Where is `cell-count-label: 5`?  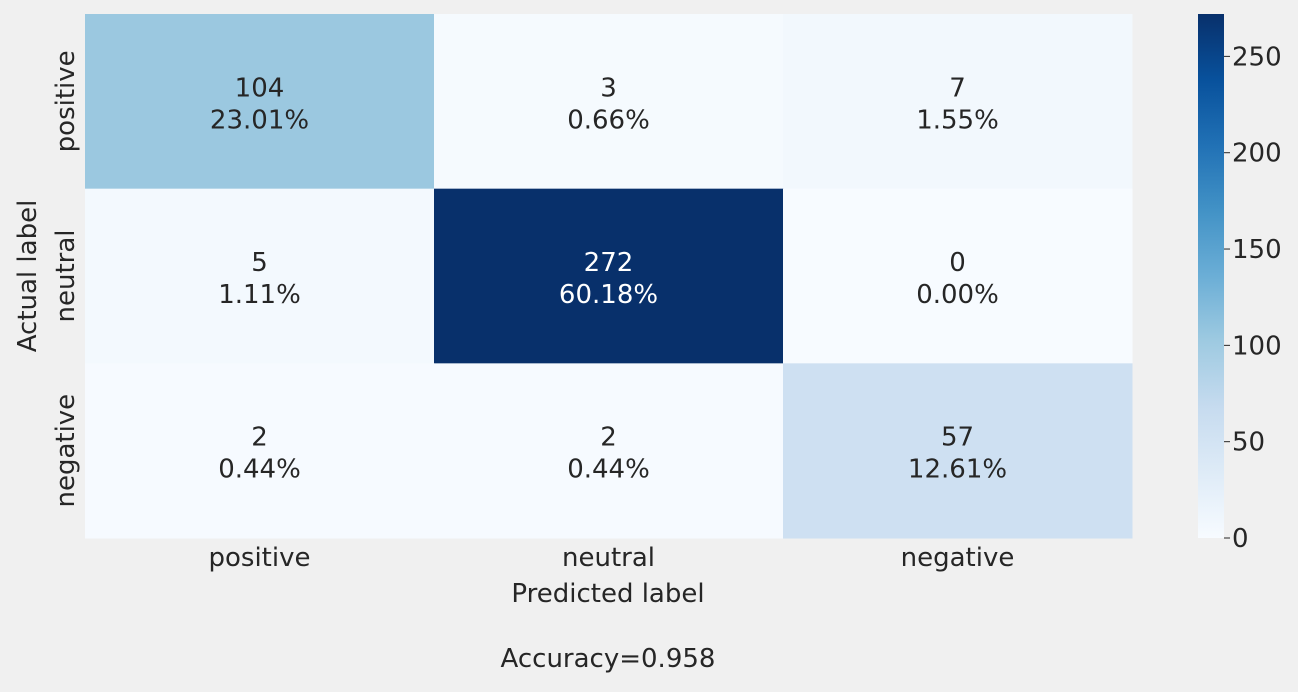
cell-count-label: 5 is located at coordinates (259, 263).